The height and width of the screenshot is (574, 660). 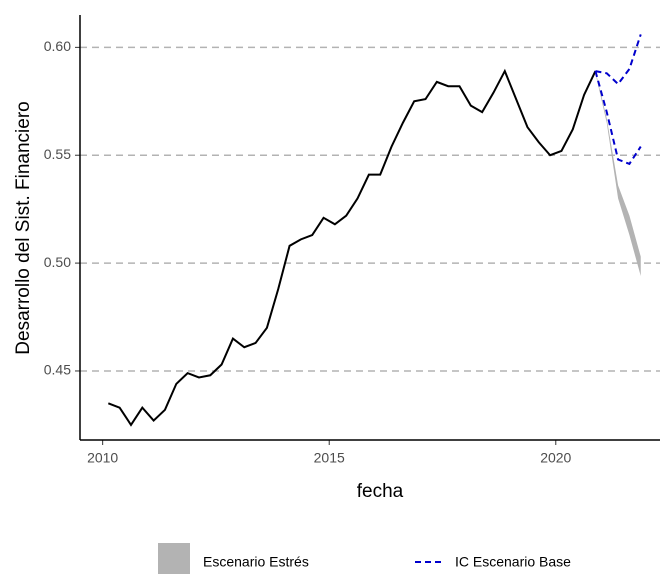 What do you see at coordinates (57, 370) in the screenshot?
I see `y-tick-label: 0.45` at bounding box center [57, 370].